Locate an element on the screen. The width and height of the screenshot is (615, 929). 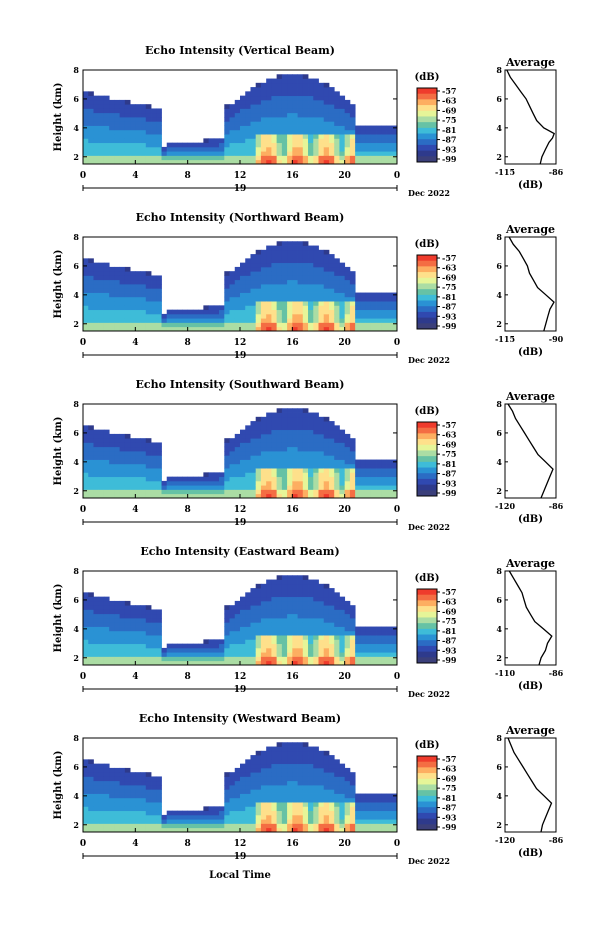
profile-x-tick-label: -110 is located at coordinates (505, 673).